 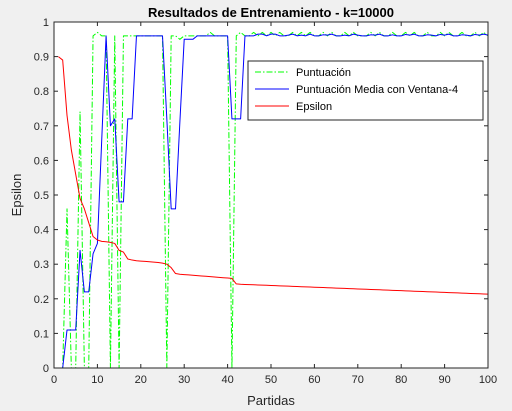 What do you see at coordinates (41, 161) in the screenshot?
I see `y-tick-label: 0.6` at bounding box center [41, 161].